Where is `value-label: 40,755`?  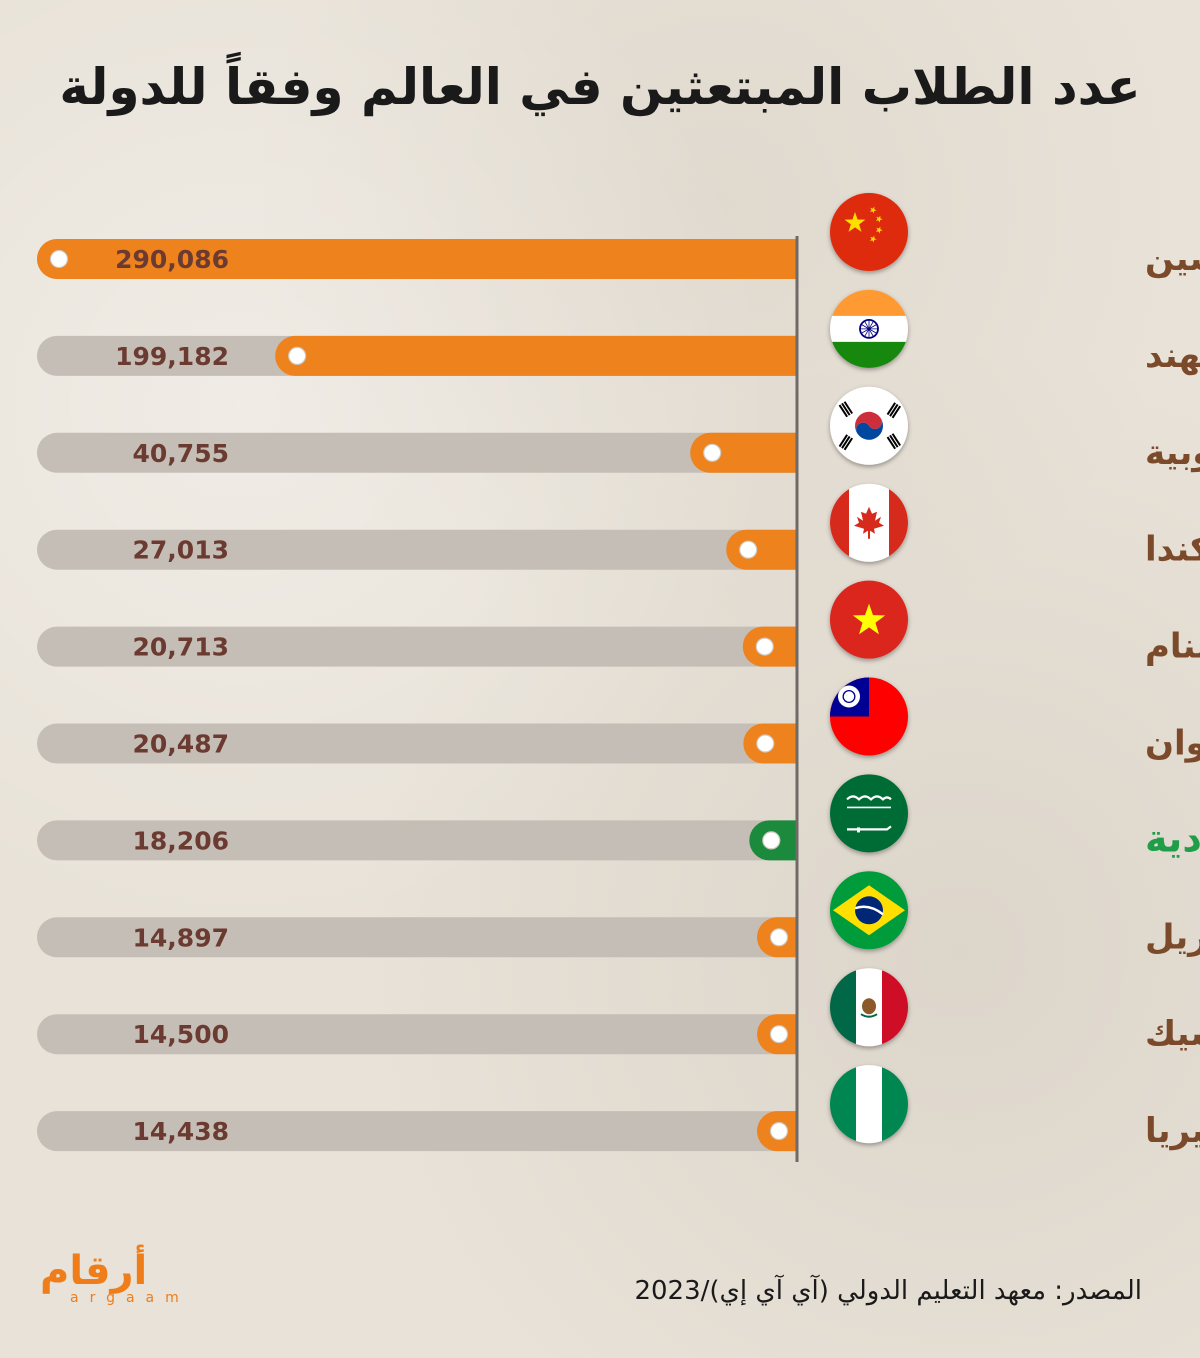
value-label: 40,755 is located at coordinates (181, 453).